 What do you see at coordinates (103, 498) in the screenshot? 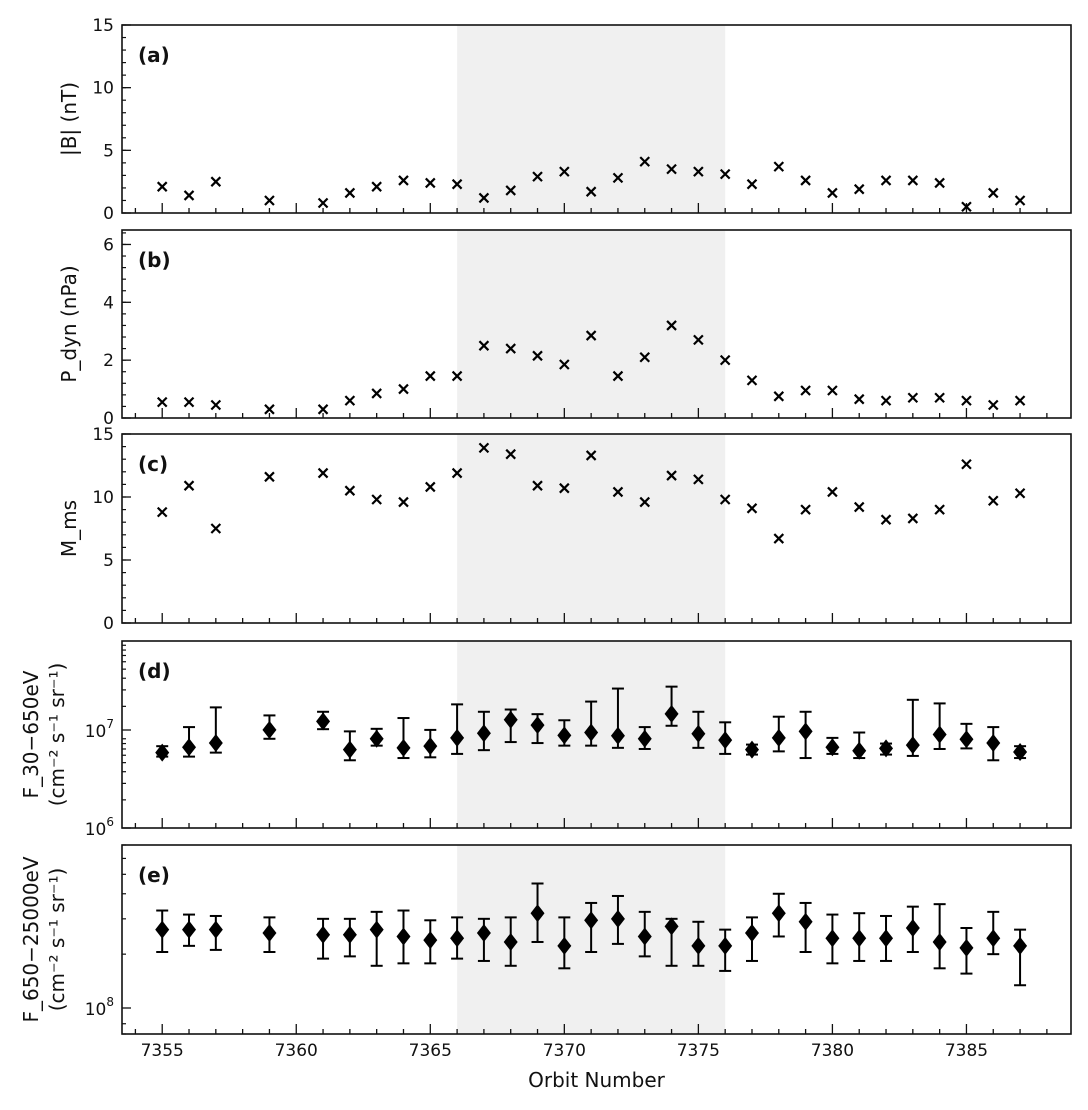
I see `y-tick-label: 10` at bounding box center [103, 498].